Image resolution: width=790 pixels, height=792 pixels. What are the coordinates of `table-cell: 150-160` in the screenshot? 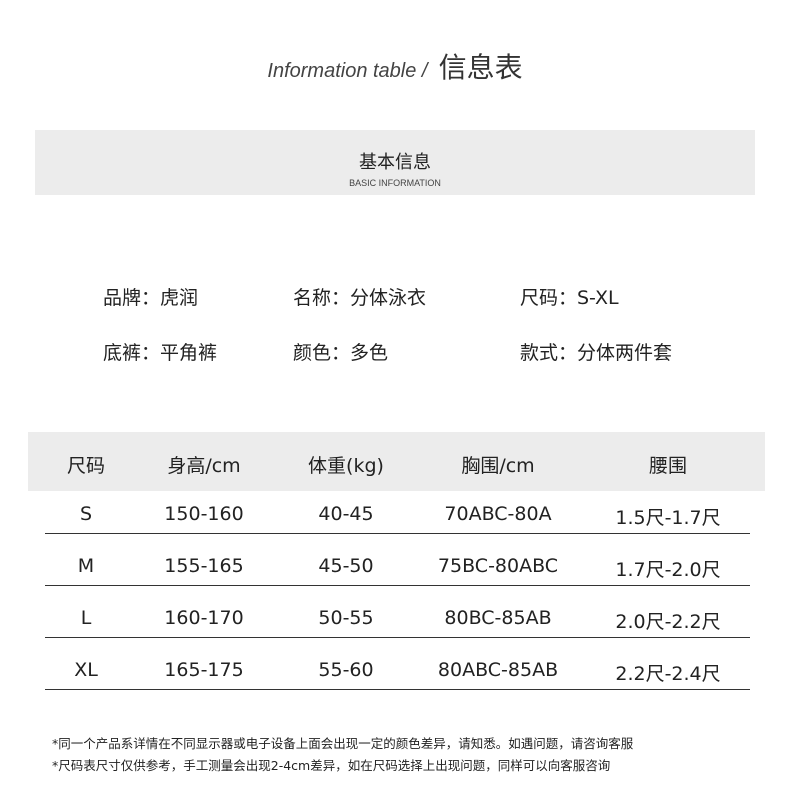 It's located at (204, 514).